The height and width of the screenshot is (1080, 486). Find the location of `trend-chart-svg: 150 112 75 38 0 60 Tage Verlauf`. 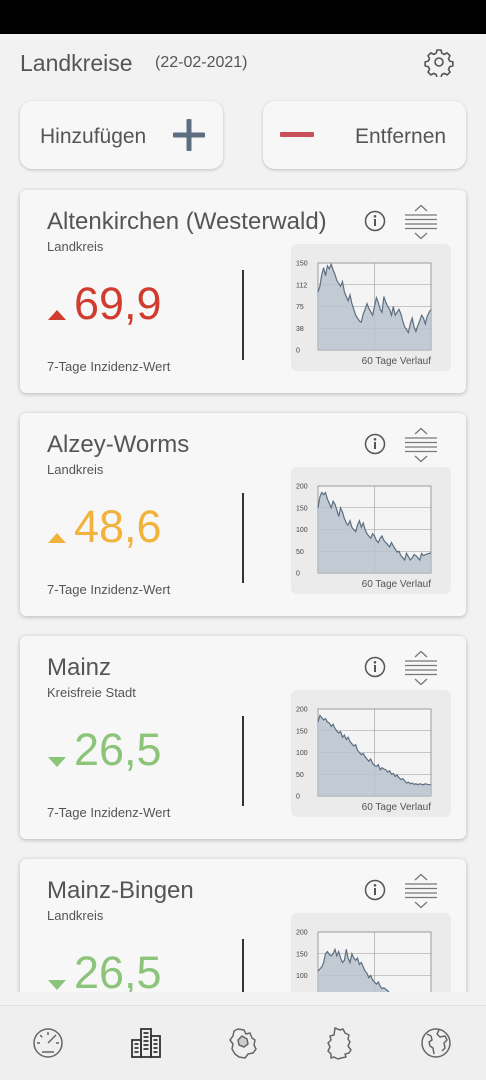

trend-chart-svg: 150 112 75 38 0 60 Tage Verlauf is located at coordinates (371, 307).